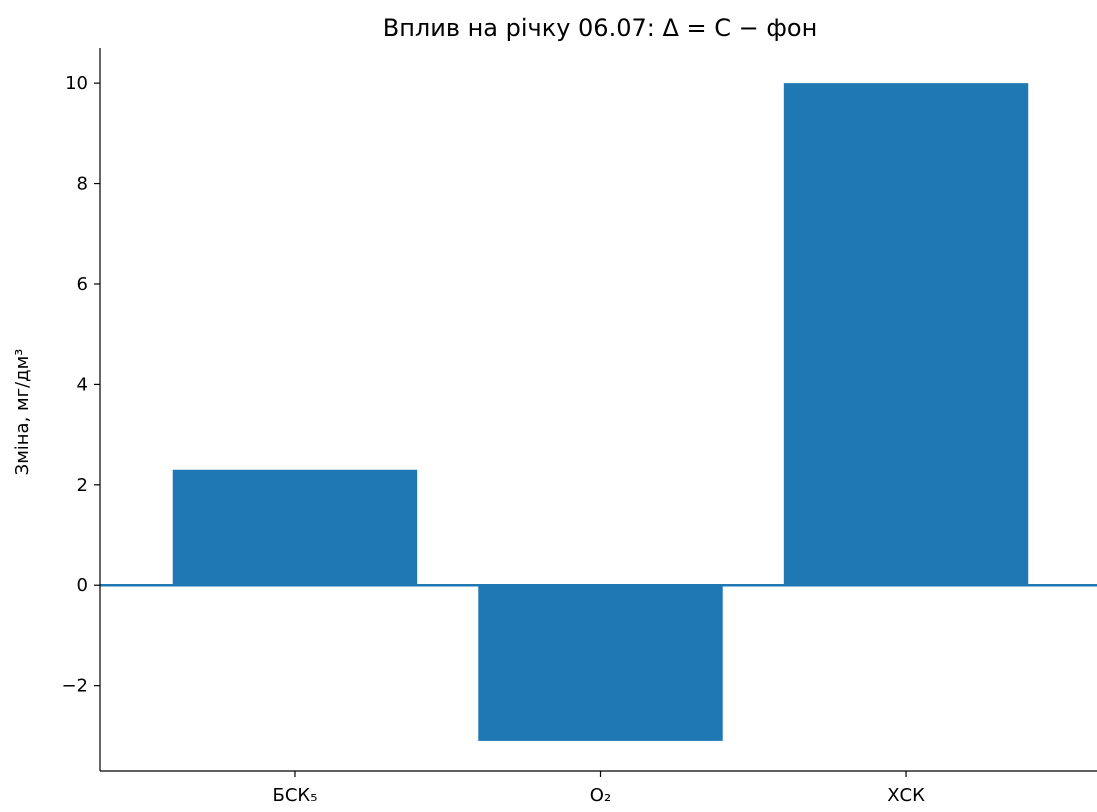  What do you see at coordinates (295, 795) in the screenshot?
I see `x-tick-label-0: БСК₅` at bounding box center [295, 795].